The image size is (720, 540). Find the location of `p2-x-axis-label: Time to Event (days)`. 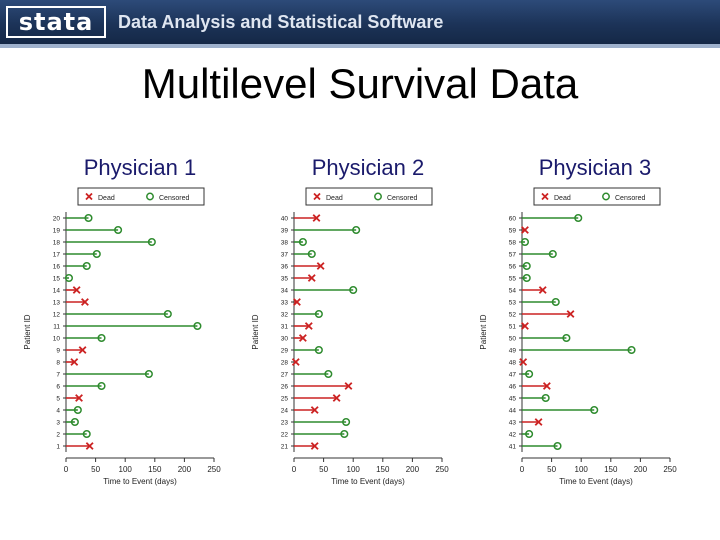

p2-x-axis-label: Time to Event (days) is located at coordinates (368, 481).